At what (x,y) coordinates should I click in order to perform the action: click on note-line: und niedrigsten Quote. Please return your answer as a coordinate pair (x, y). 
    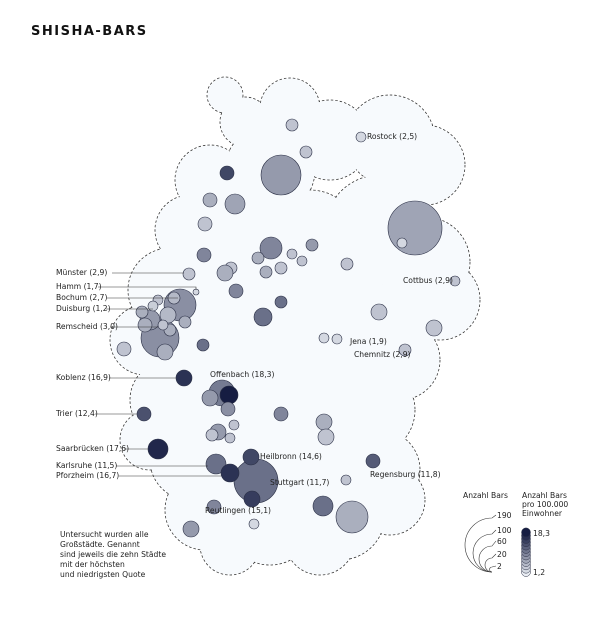
    Looking at the image, I should click on (103, 574).